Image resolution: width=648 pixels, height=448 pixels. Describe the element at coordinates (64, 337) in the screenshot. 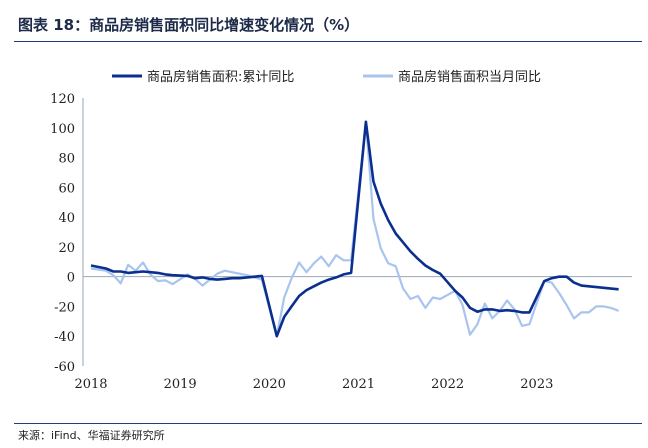

I see `y-tick-label: -40` at that location.